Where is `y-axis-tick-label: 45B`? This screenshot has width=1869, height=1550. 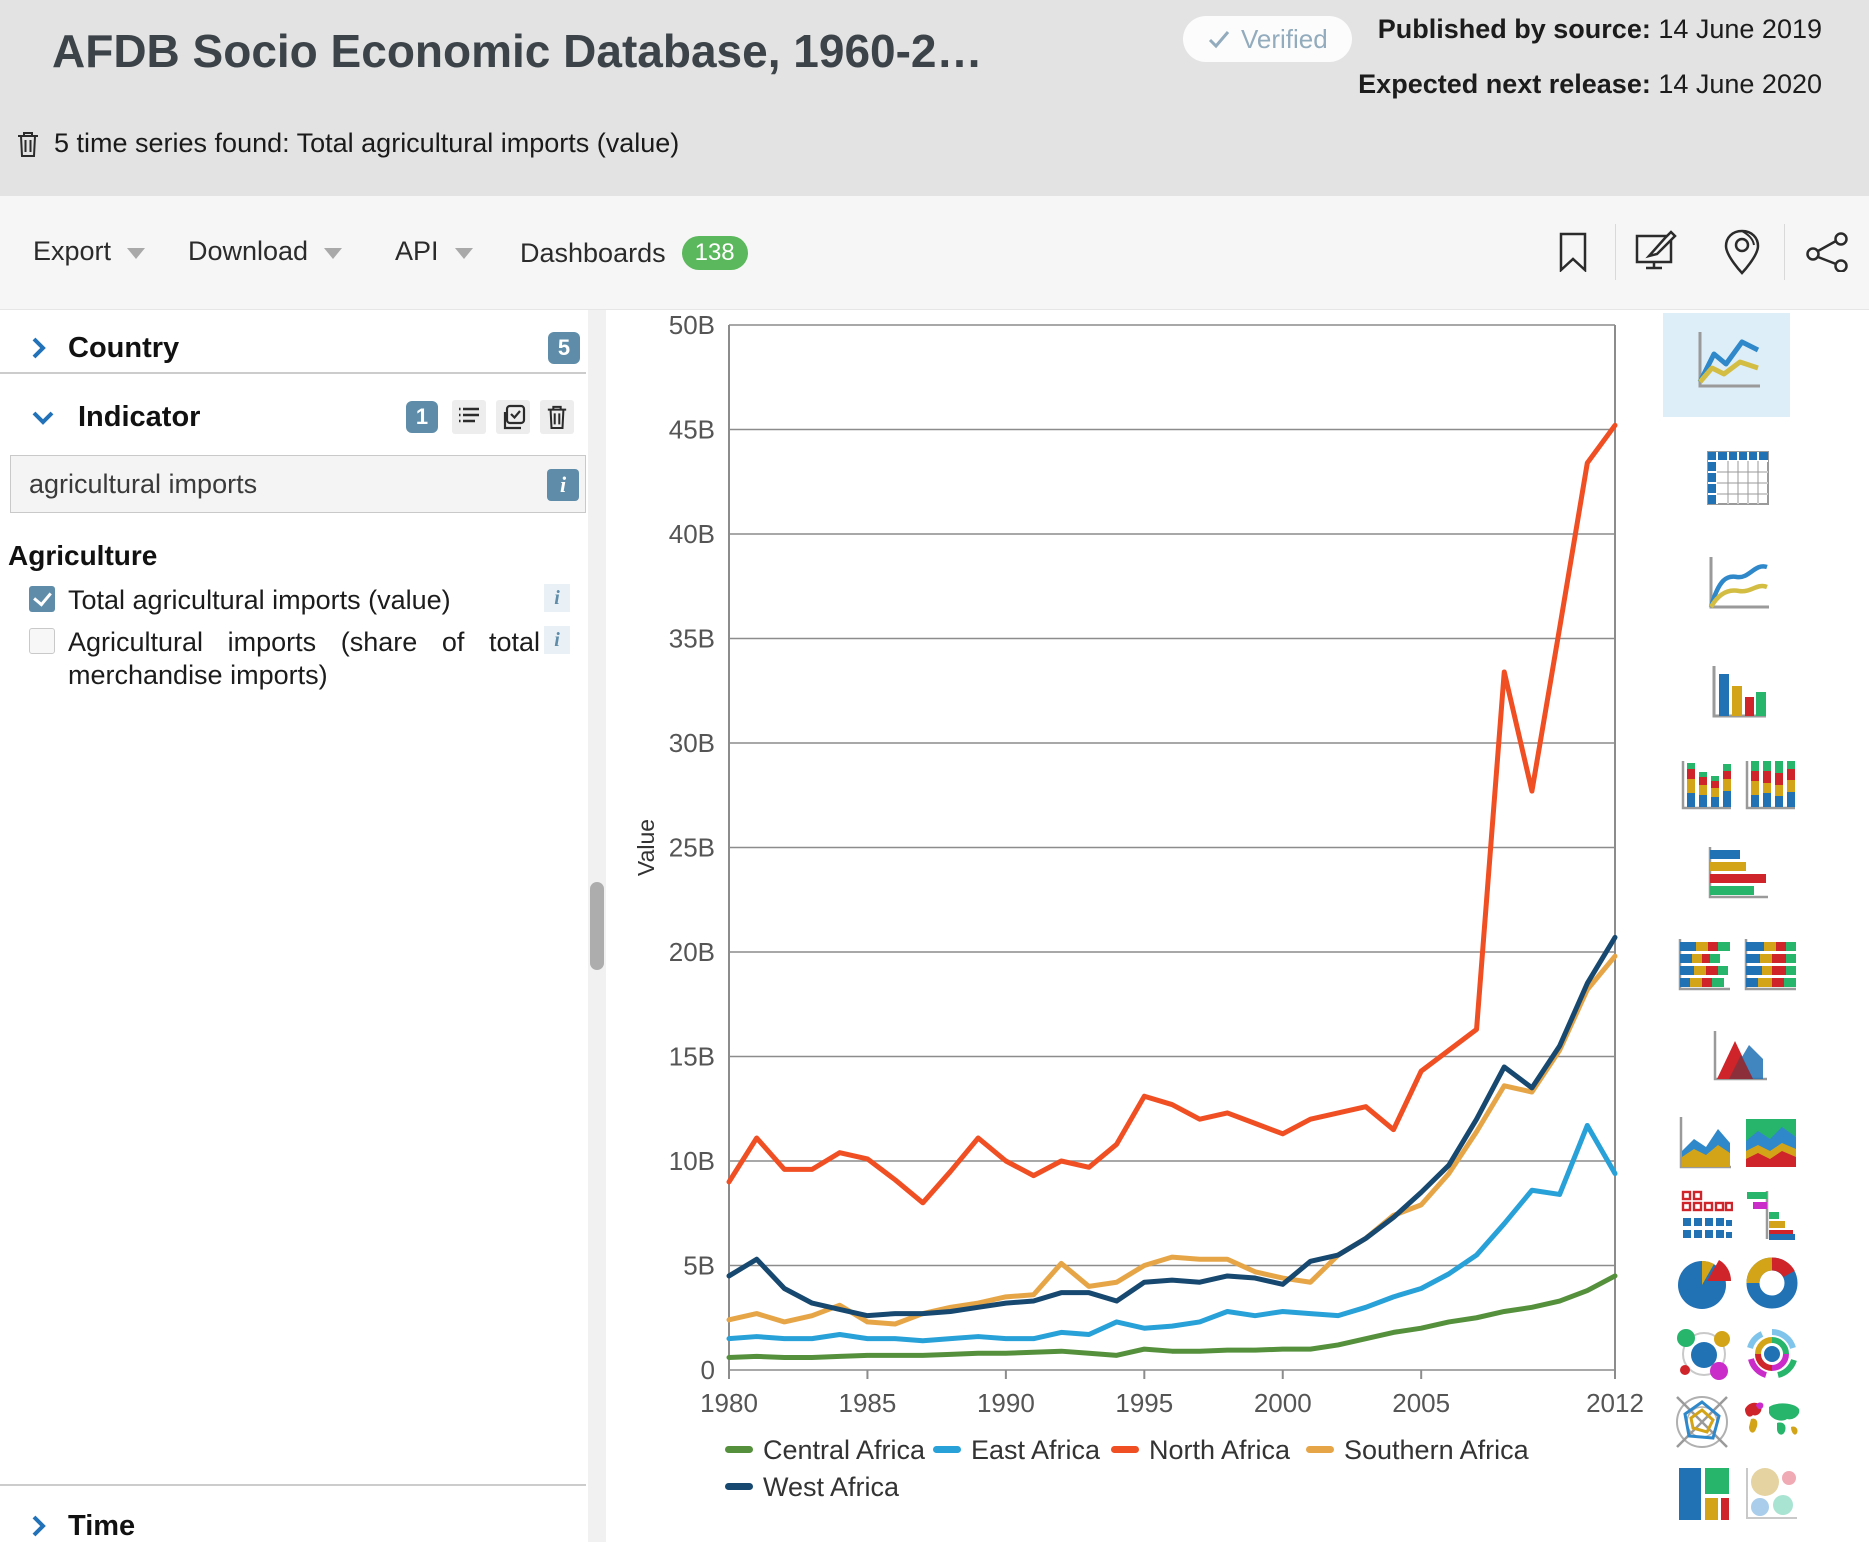
y-axis-tick-label: 45B is located at coordinates (692, 430).